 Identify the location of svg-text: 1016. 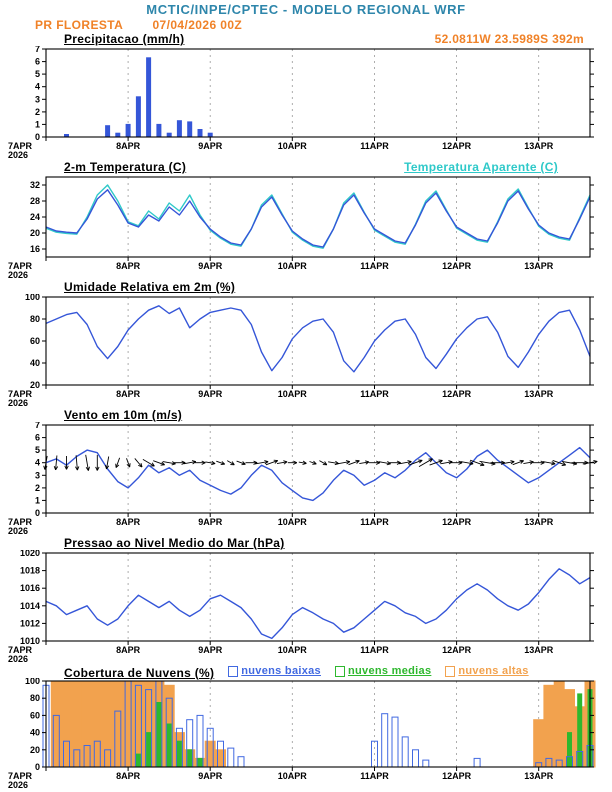
(30, 588).